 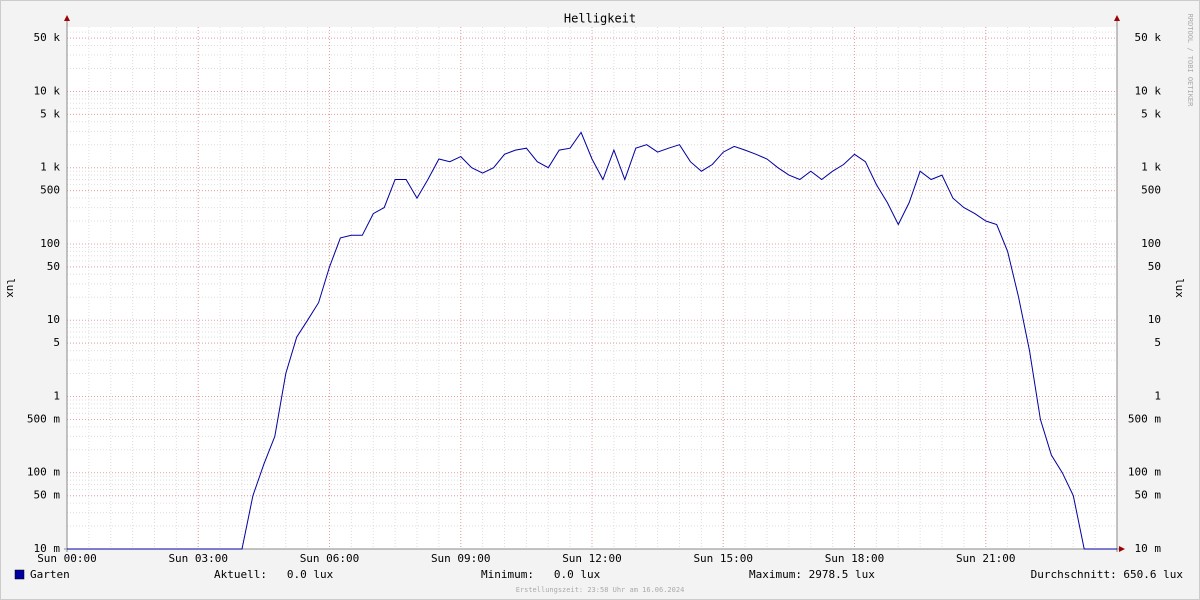 I want to click on footer: Erstellungszeit: 23:58 Uhr am 16.06.2024, so click(x=600, y=590).